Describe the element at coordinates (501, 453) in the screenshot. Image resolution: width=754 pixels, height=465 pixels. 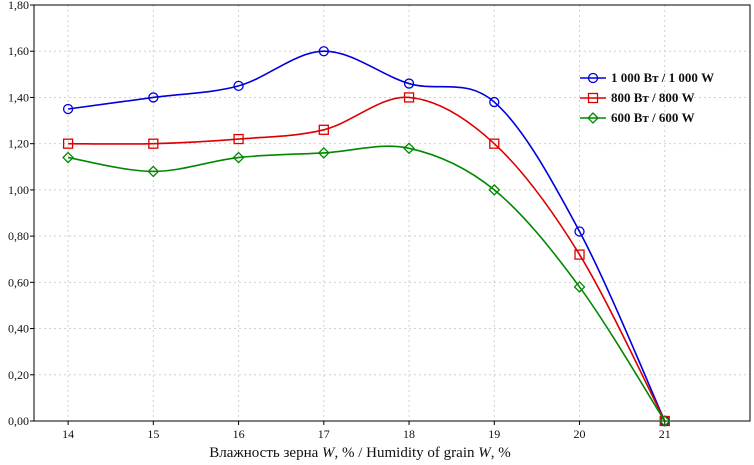
I see `x-axis-label-part-5: , %` at that location.